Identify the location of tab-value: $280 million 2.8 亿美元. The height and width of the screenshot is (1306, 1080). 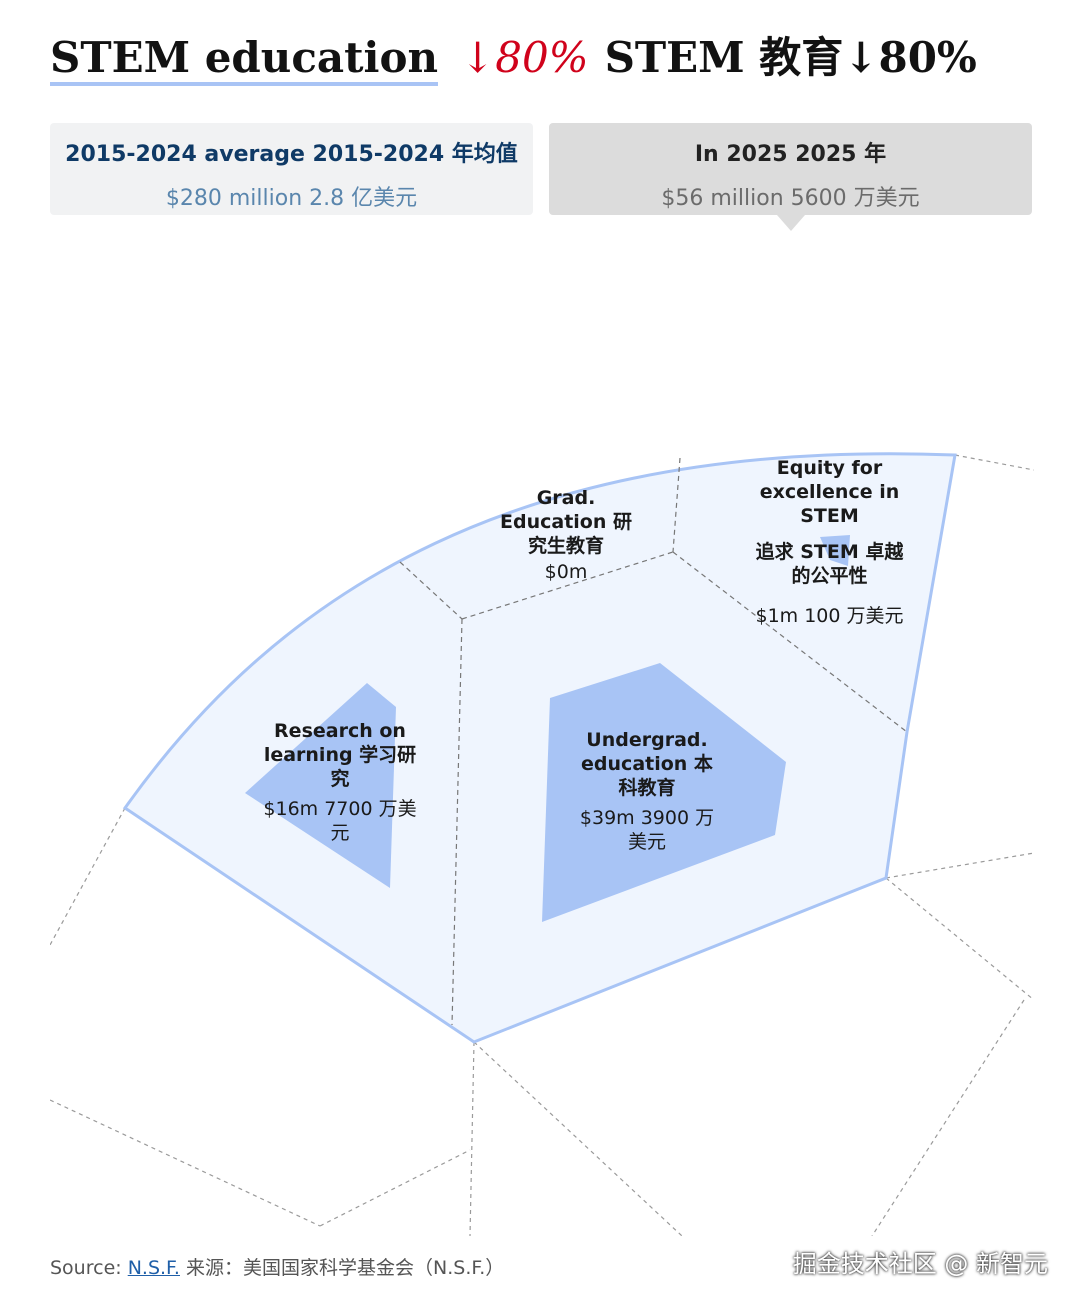
(291, 198).